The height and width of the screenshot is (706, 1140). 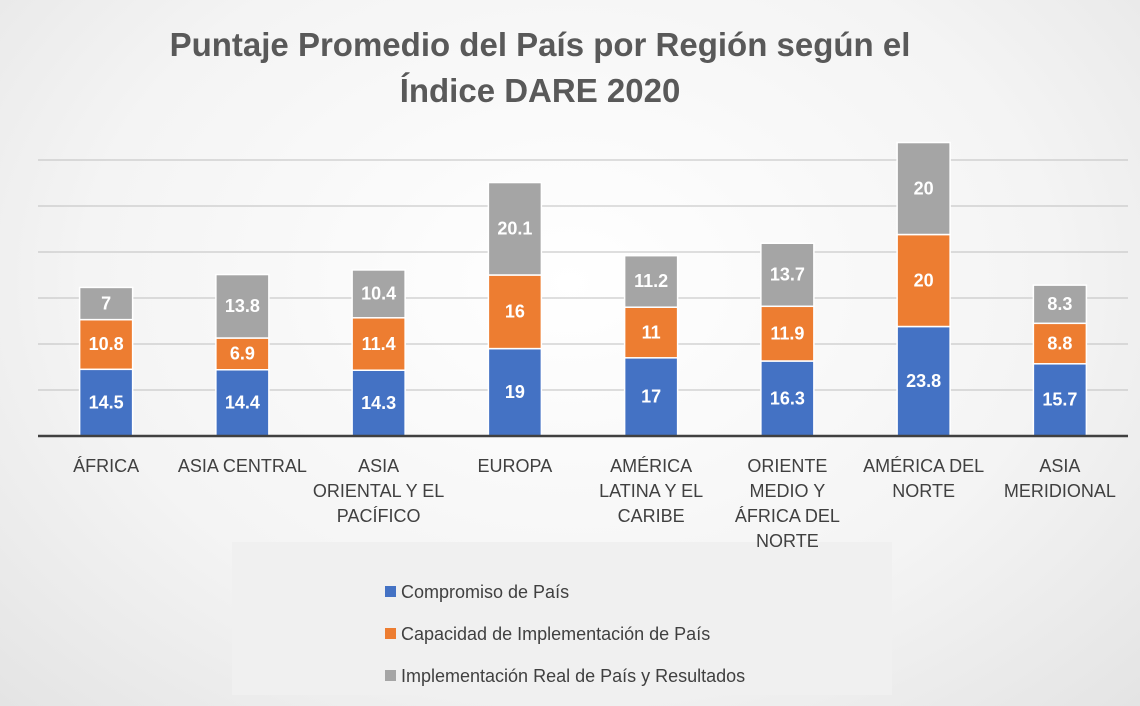 I want to click on x-tick-label: ASIA CENTRAL, so click(x=242, y=466).